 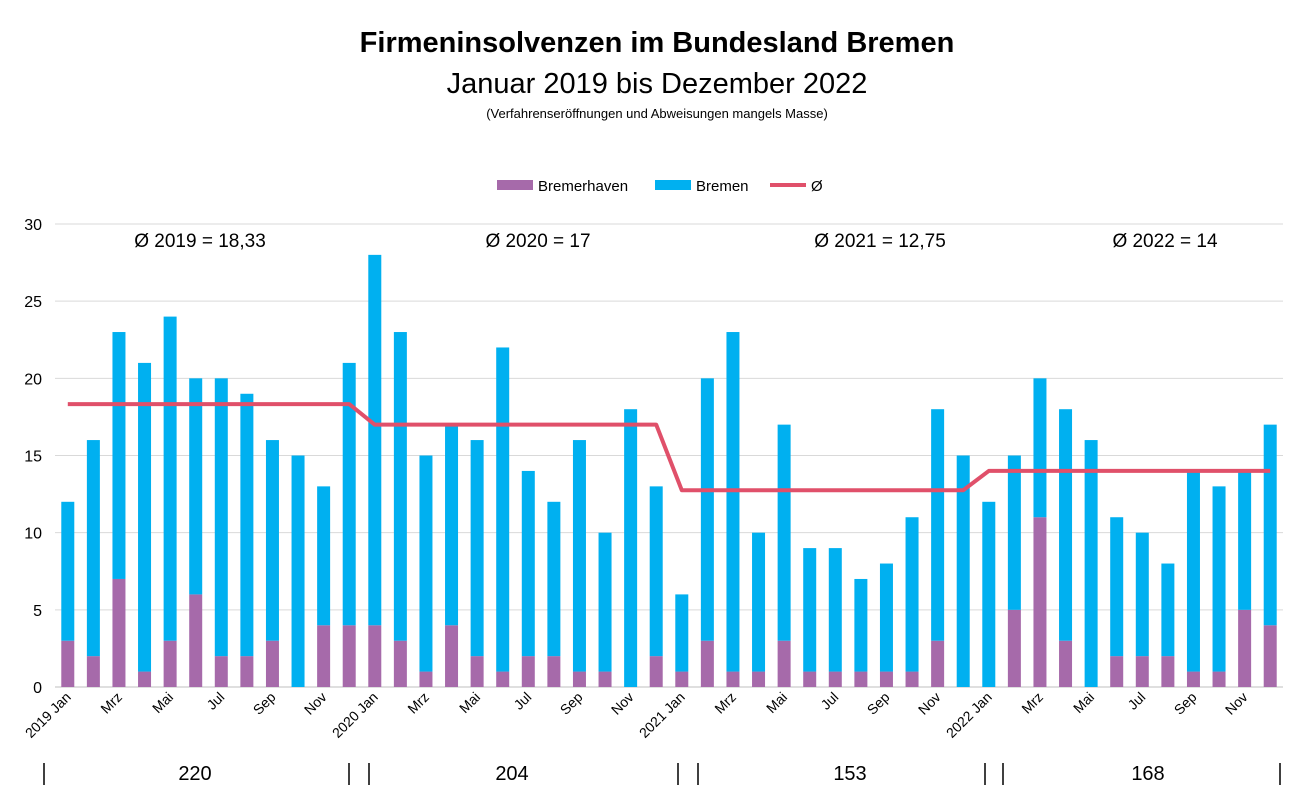 I want to click on legend: Bremerhaven Bremen Ø, so click(x=660, y=186).